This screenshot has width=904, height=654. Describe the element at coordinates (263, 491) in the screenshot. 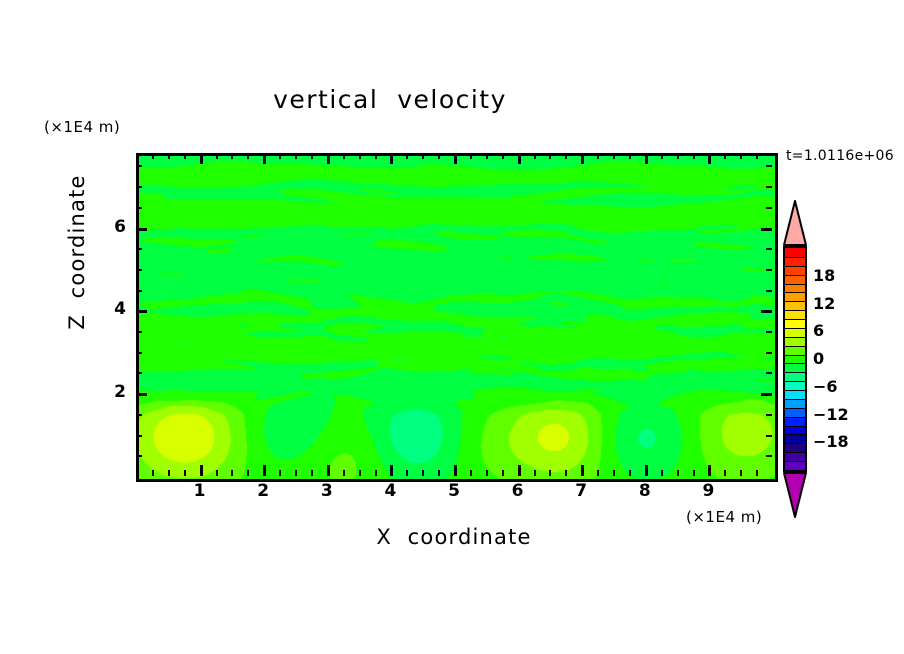

I see `x-tick-label: 2` at that location.